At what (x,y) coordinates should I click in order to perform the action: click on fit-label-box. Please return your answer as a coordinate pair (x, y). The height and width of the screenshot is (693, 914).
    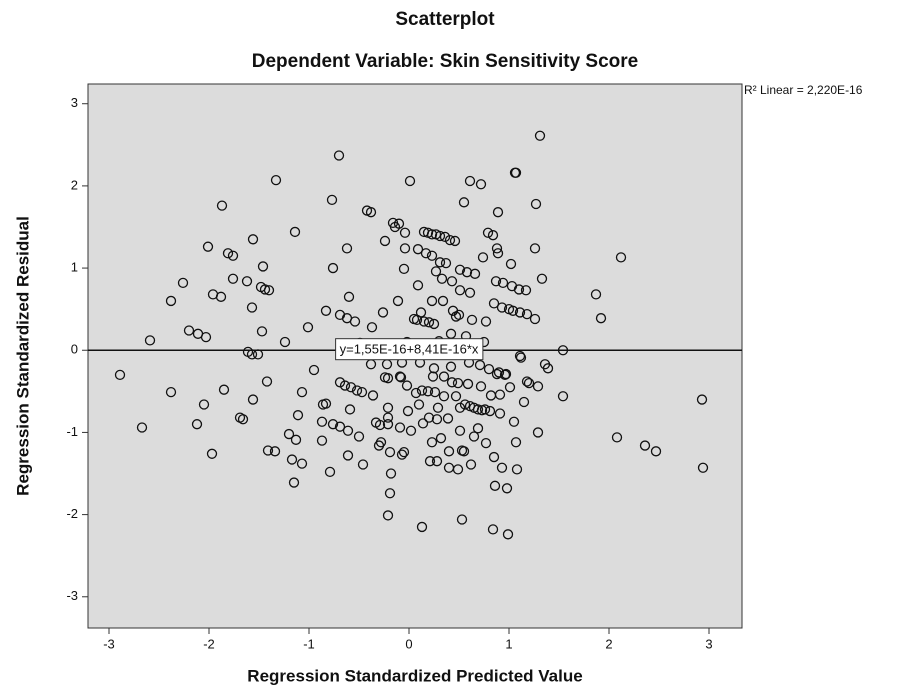
    Looking at the image, I should click on (409, 349).